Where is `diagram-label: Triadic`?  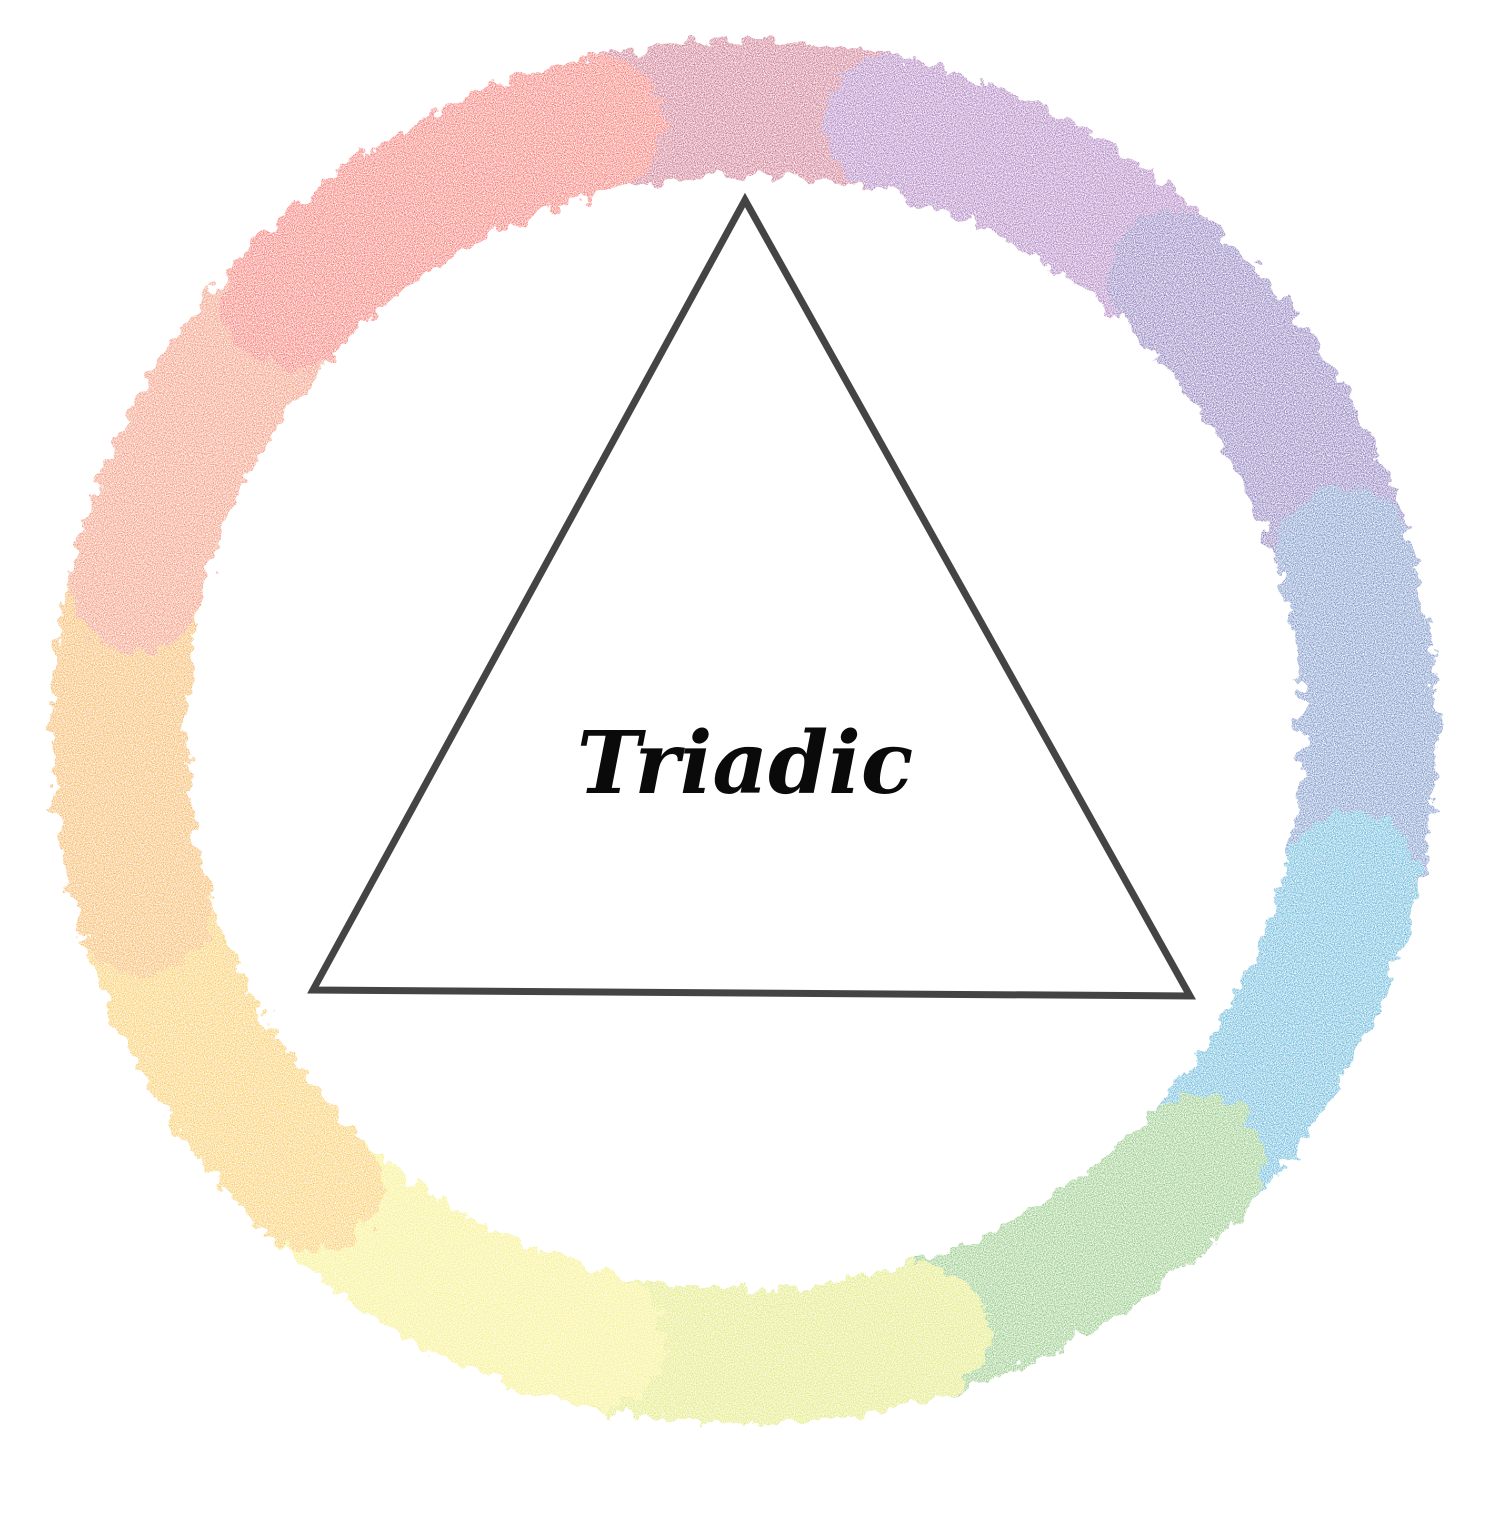 diagram-label: Triadic is located at coordinates (745, 763).